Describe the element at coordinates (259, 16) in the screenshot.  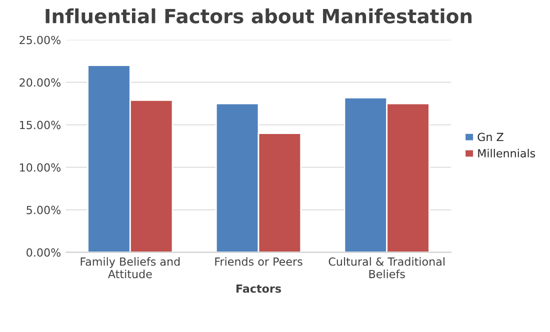
I see `chart-title: Influential Factors about Manifestation` at that location.